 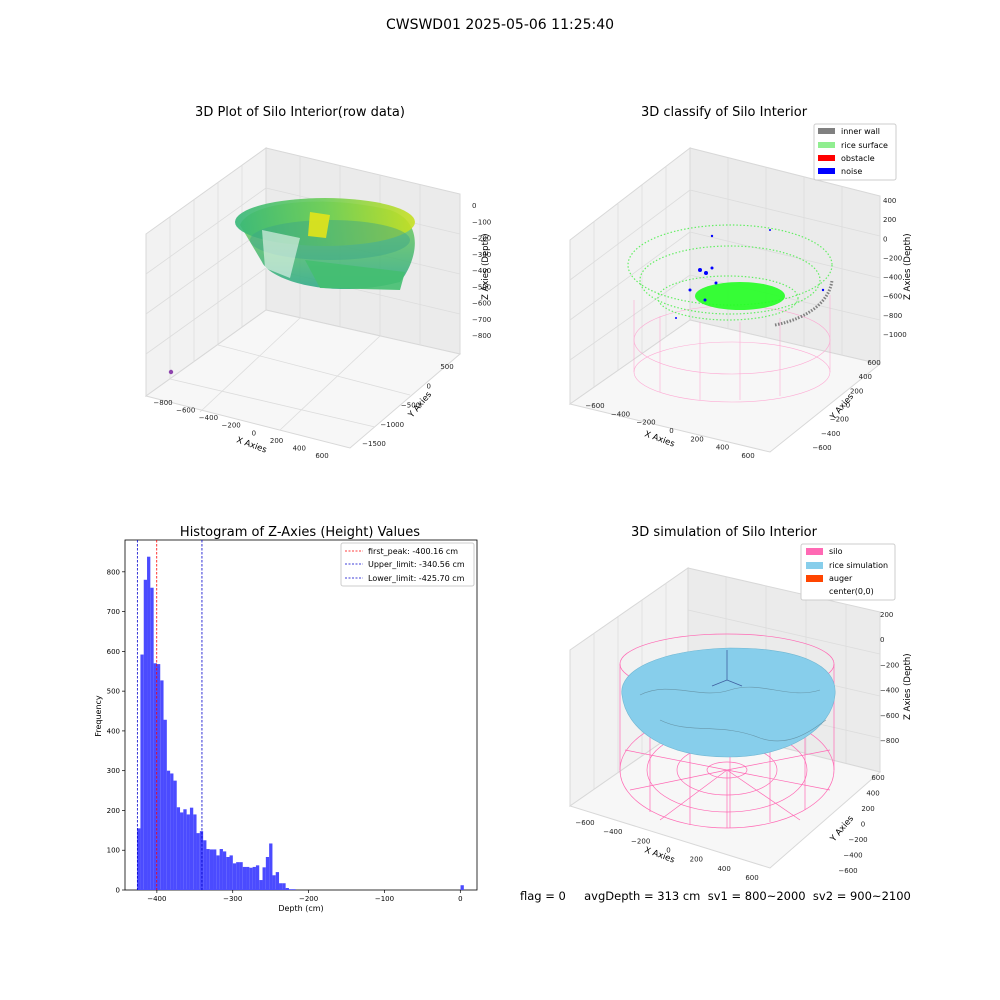 I want to click on classify-z-tick-label: −600, so click(x=892, y=297).